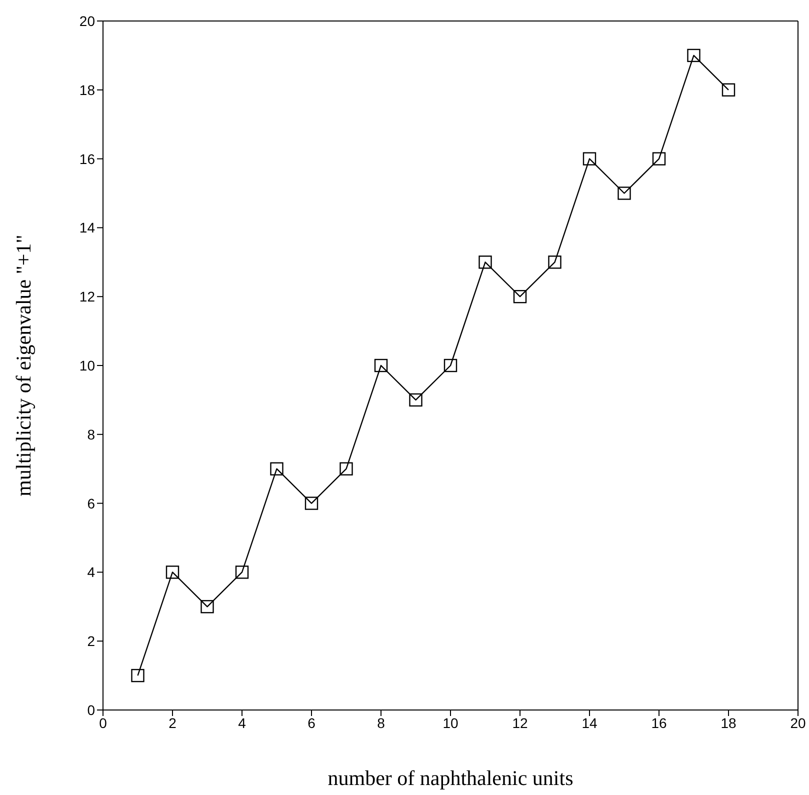 This screenshot has height=795, width=809. I want to click on y-tick-label: 6, so click(91, 503).